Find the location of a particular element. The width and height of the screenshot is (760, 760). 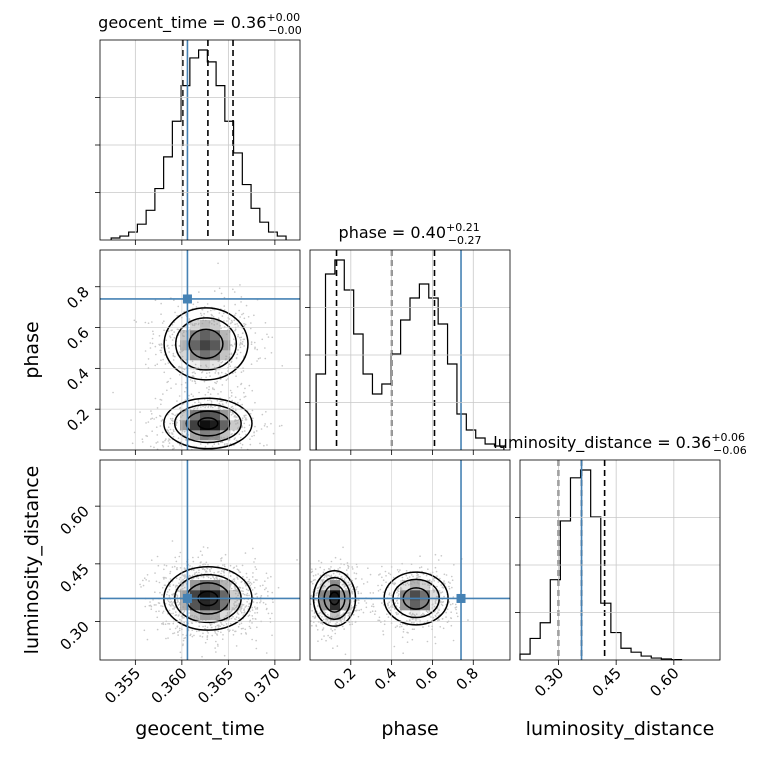

histogram-steps-phase is located at coordinates (410, 354).